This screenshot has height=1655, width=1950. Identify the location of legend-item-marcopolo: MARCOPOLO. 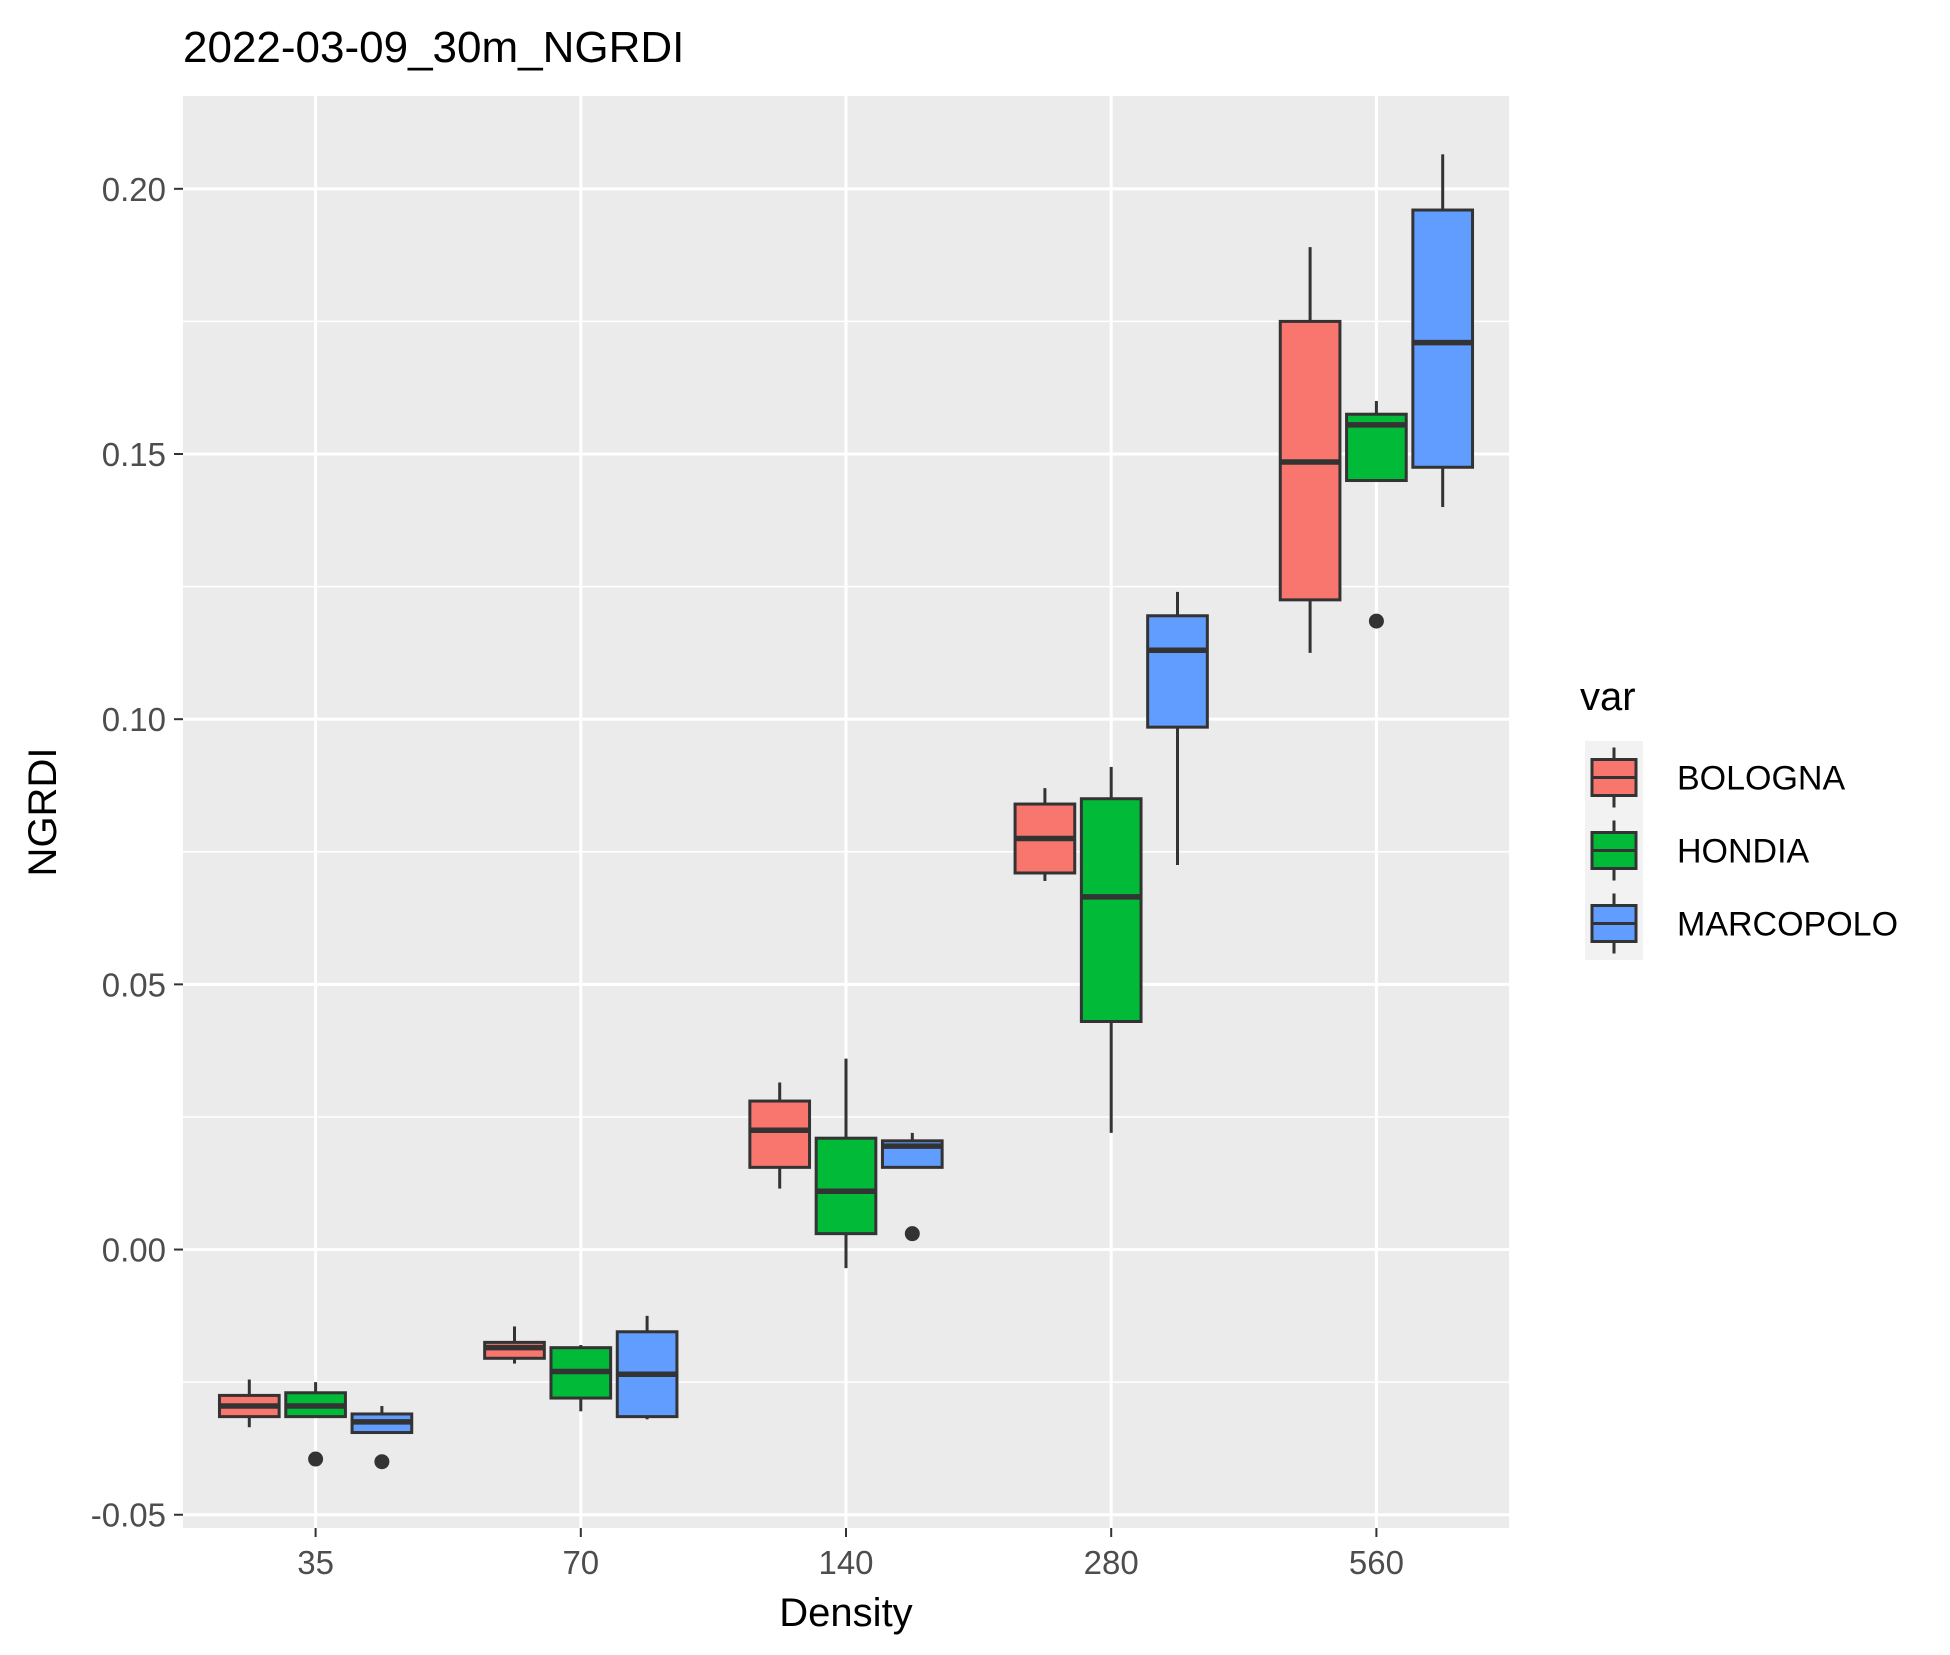
(1744, 923).